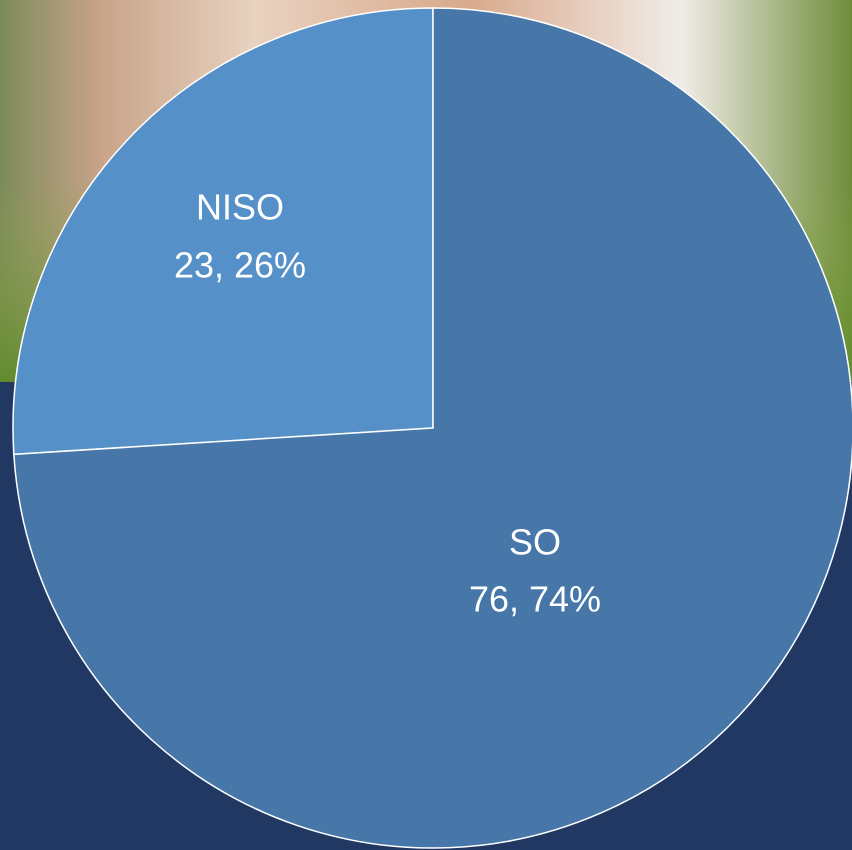  What do you see at coordinates (240, 265) in the screenshot?
I see `slice-value-label: 23, 26%` at bounding box center [240, 265].